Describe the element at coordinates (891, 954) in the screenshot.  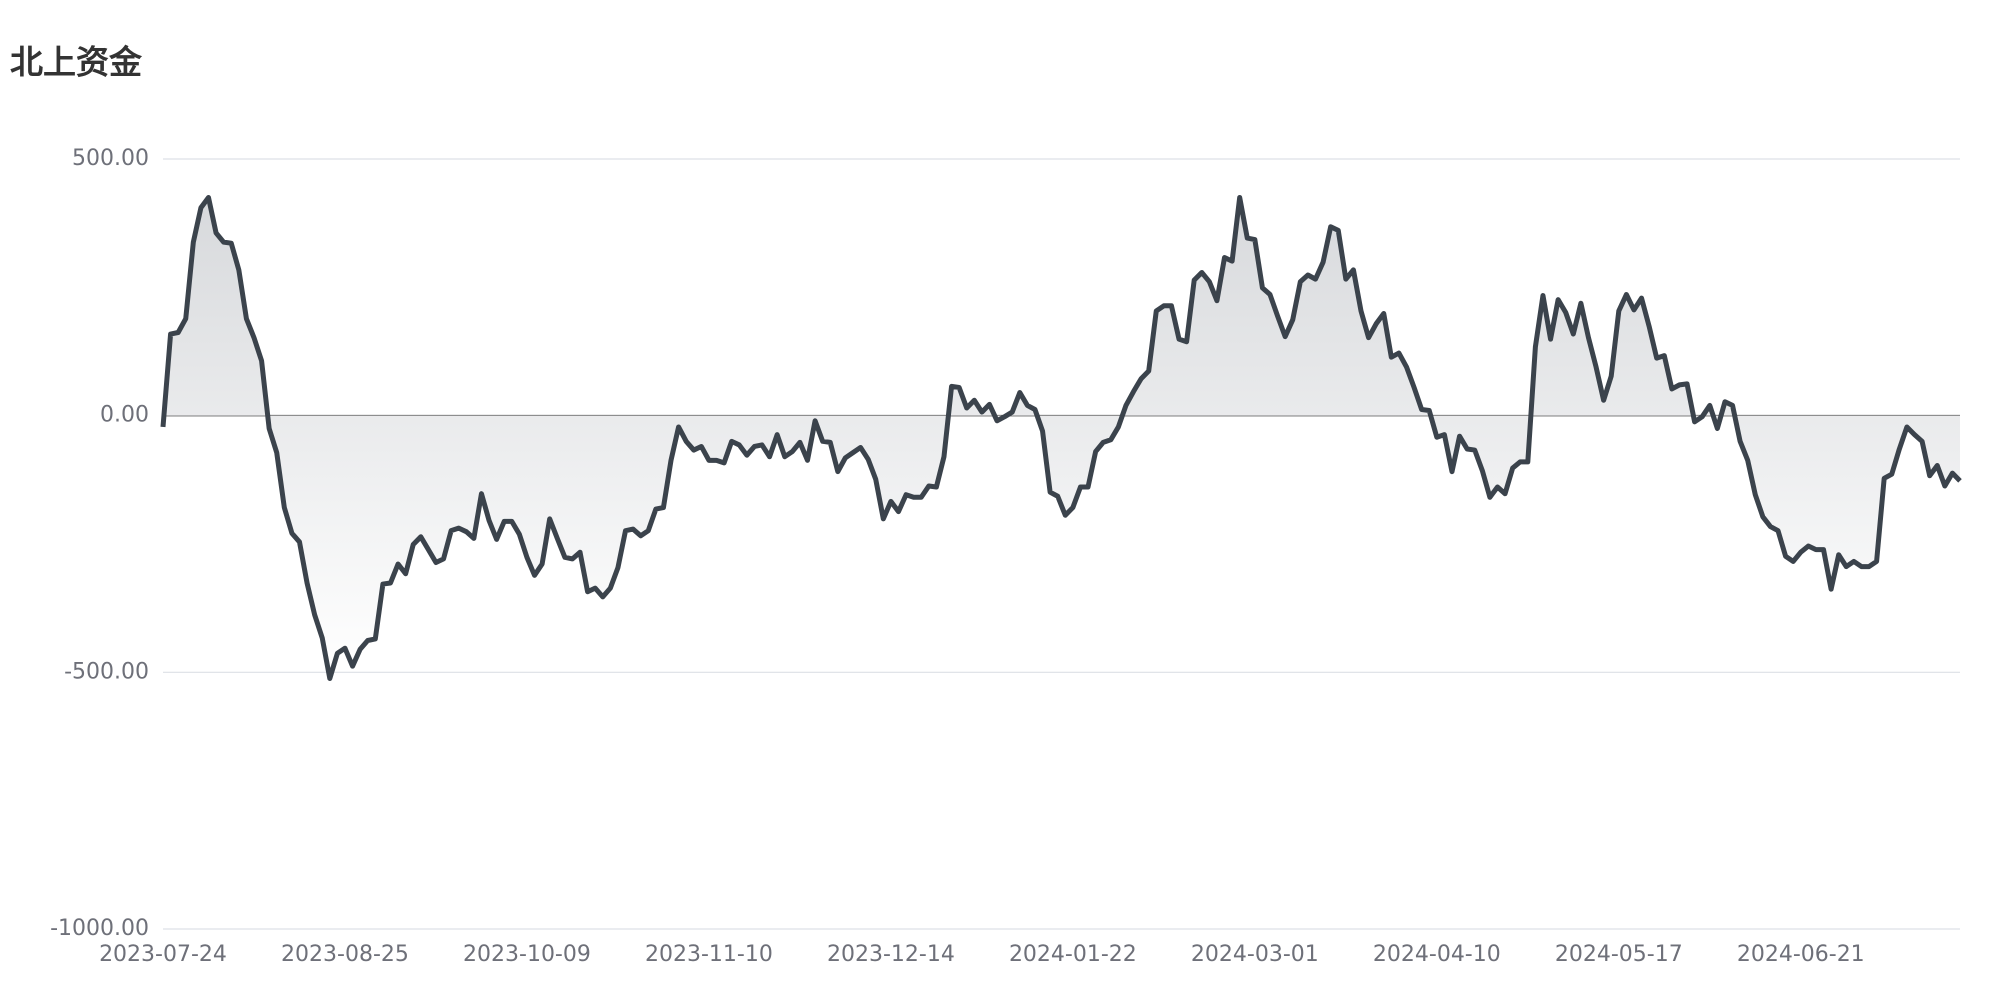
I see `x-tick-label: 2023-12-14` at that location.